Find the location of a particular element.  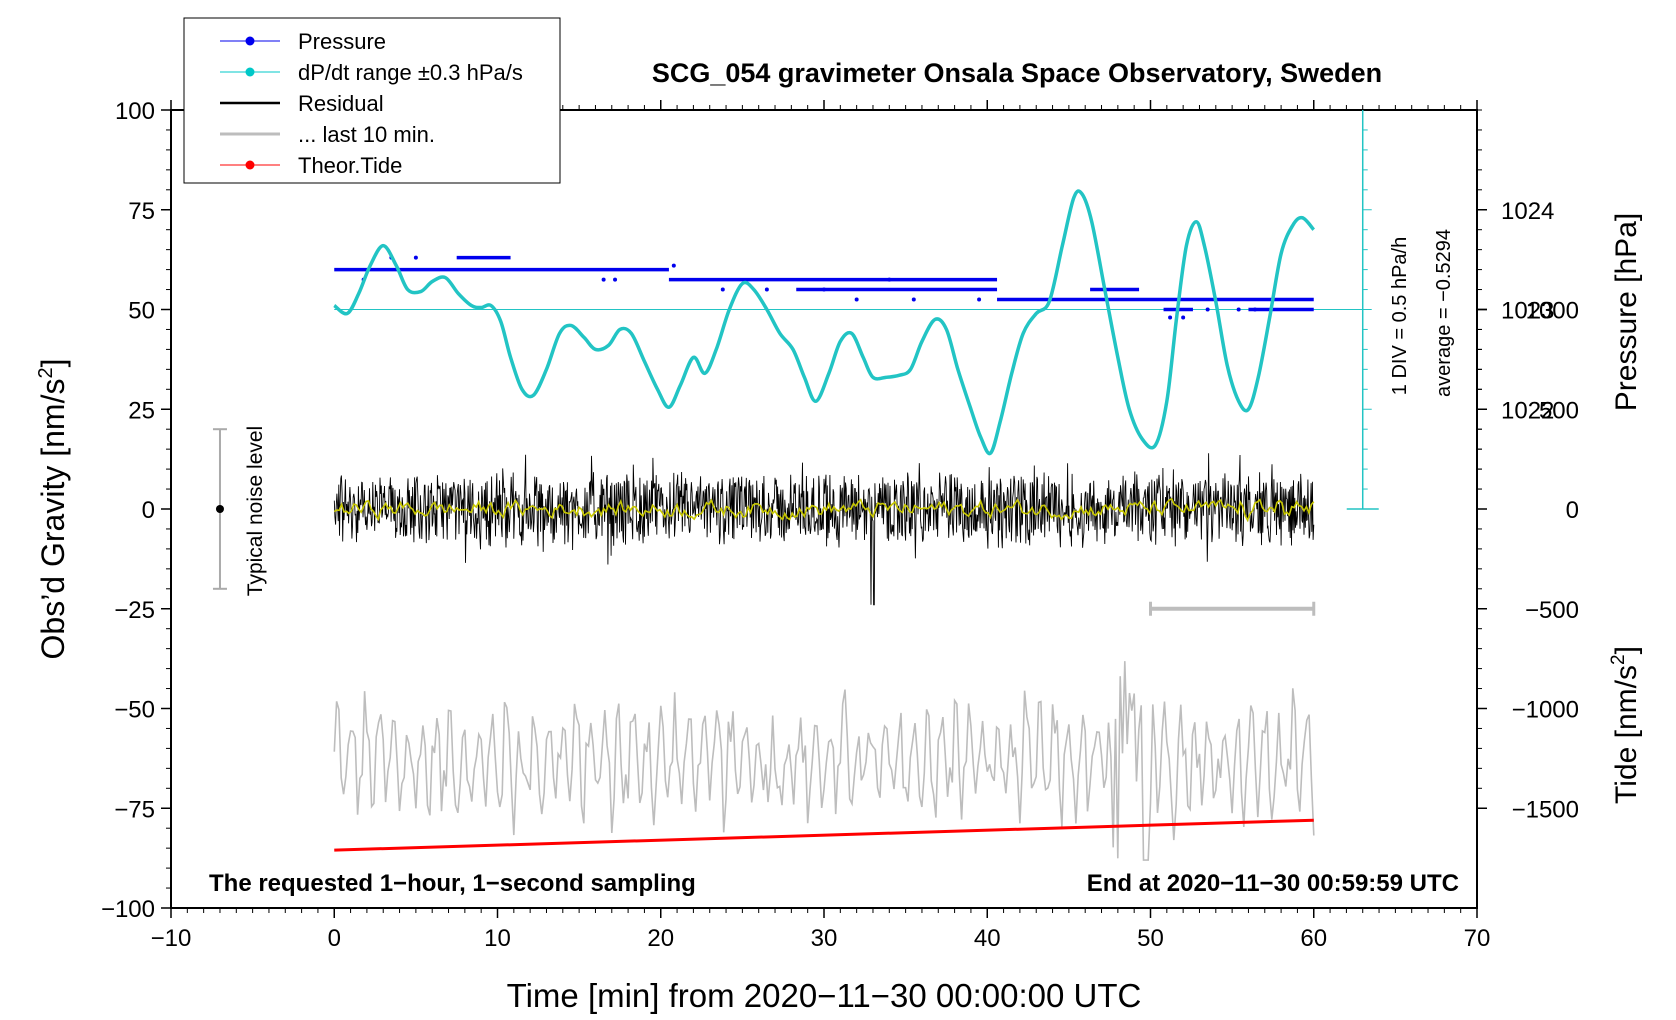

y-axis-label-pressure: Pressure [hPa] is located at coordinates (1626, 312).